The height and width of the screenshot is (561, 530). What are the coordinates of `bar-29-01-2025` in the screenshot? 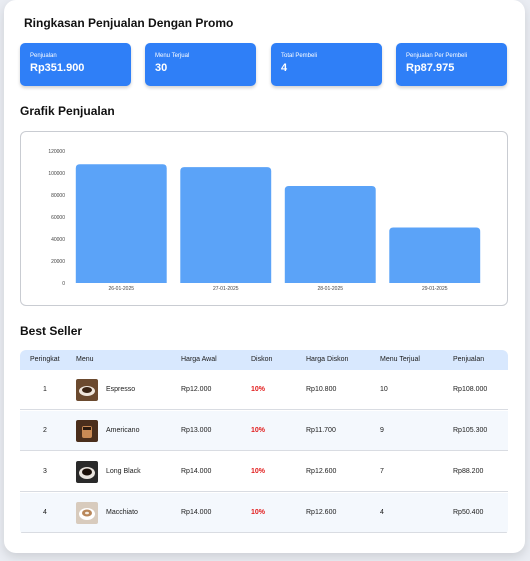 It's located at (435, 255).